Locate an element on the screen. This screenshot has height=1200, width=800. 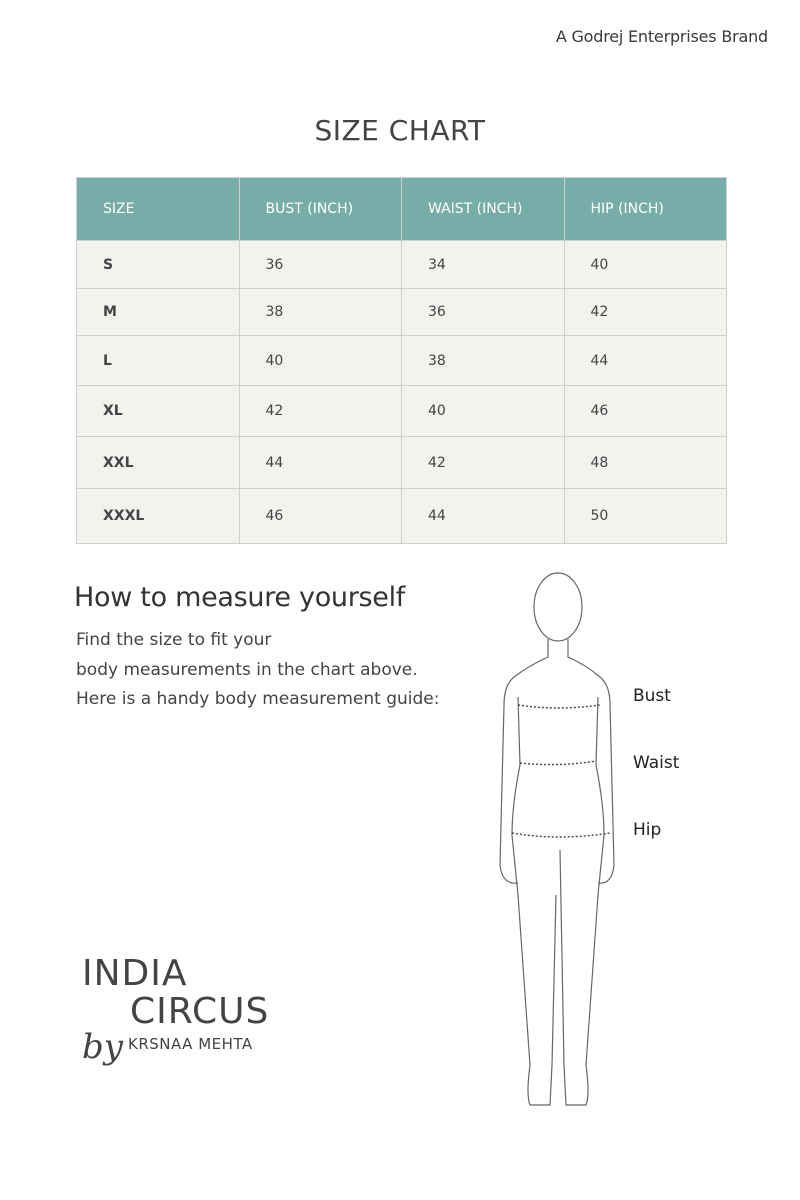
header-bust: BUST (INCH) is located at coordinates (320, 209).